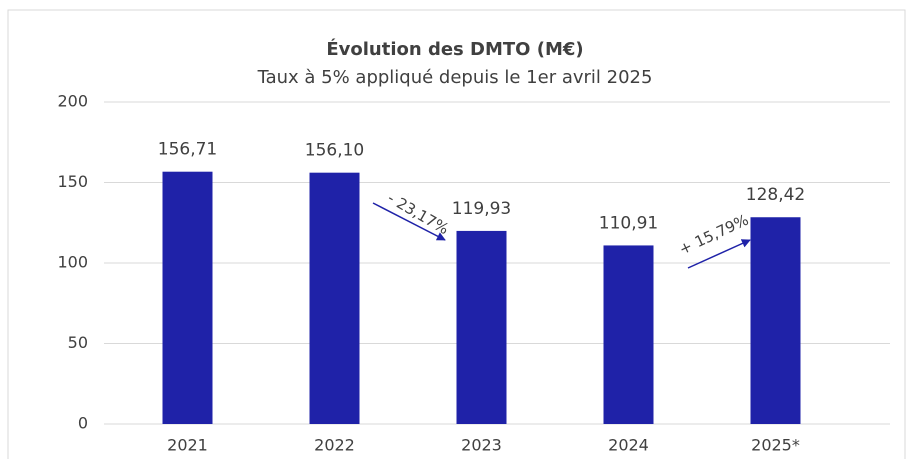  What do you see at coordinates (409, 221) in the screenshot?
I see `decrease-arrow` at bounding box center [409, 221].